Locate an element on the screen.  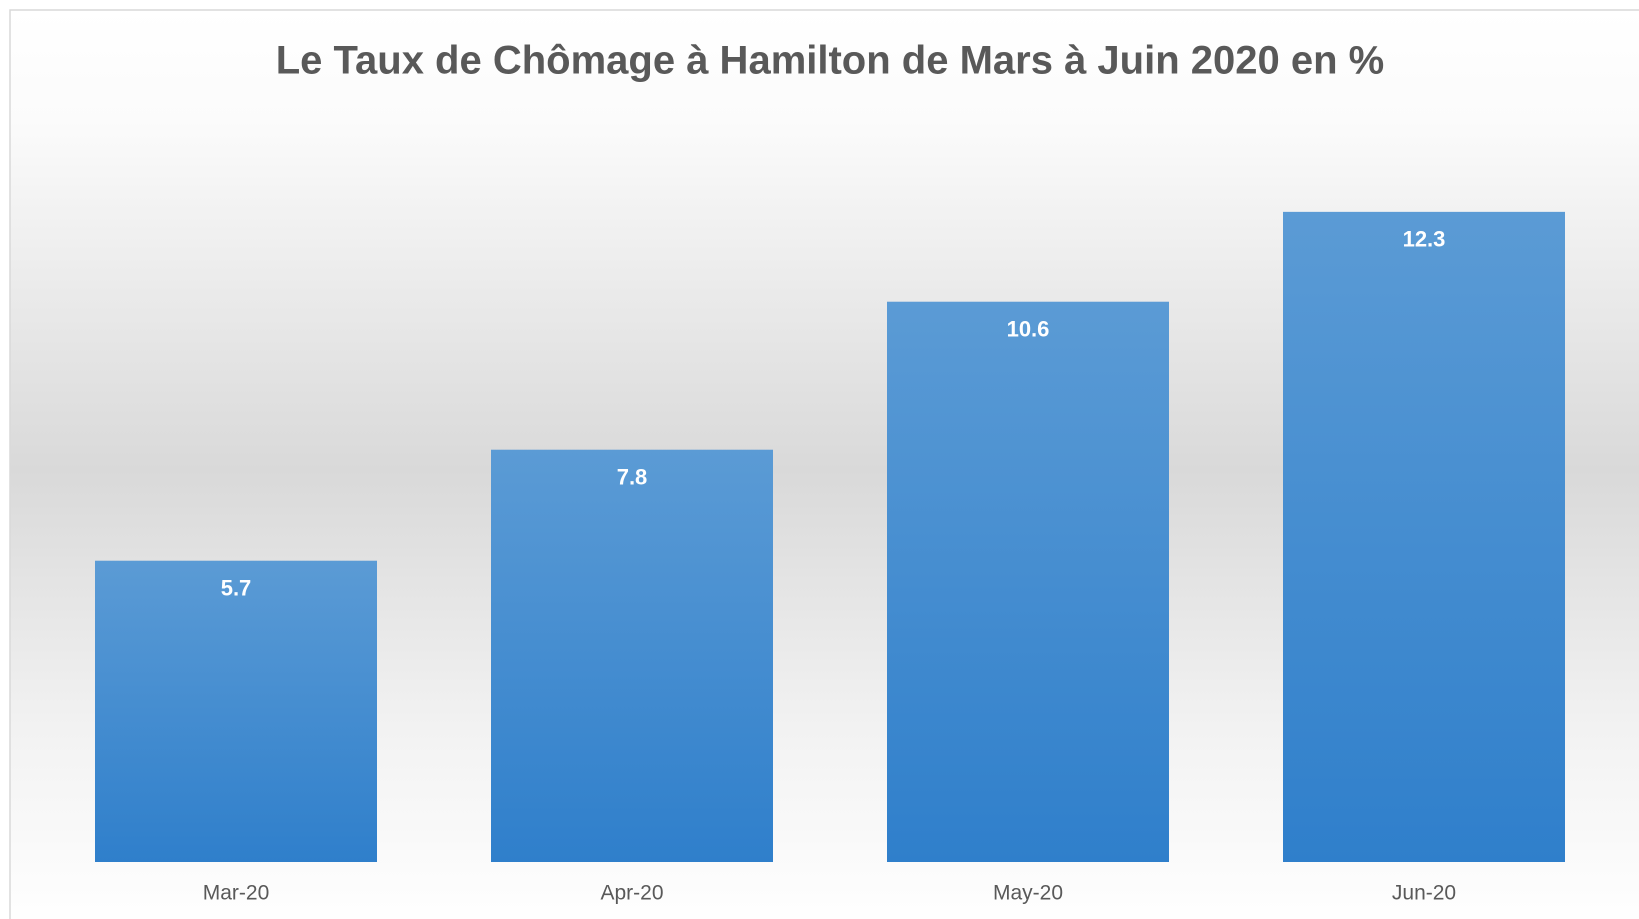
data-label: 12.3 is located at coordinates (1424, 239).